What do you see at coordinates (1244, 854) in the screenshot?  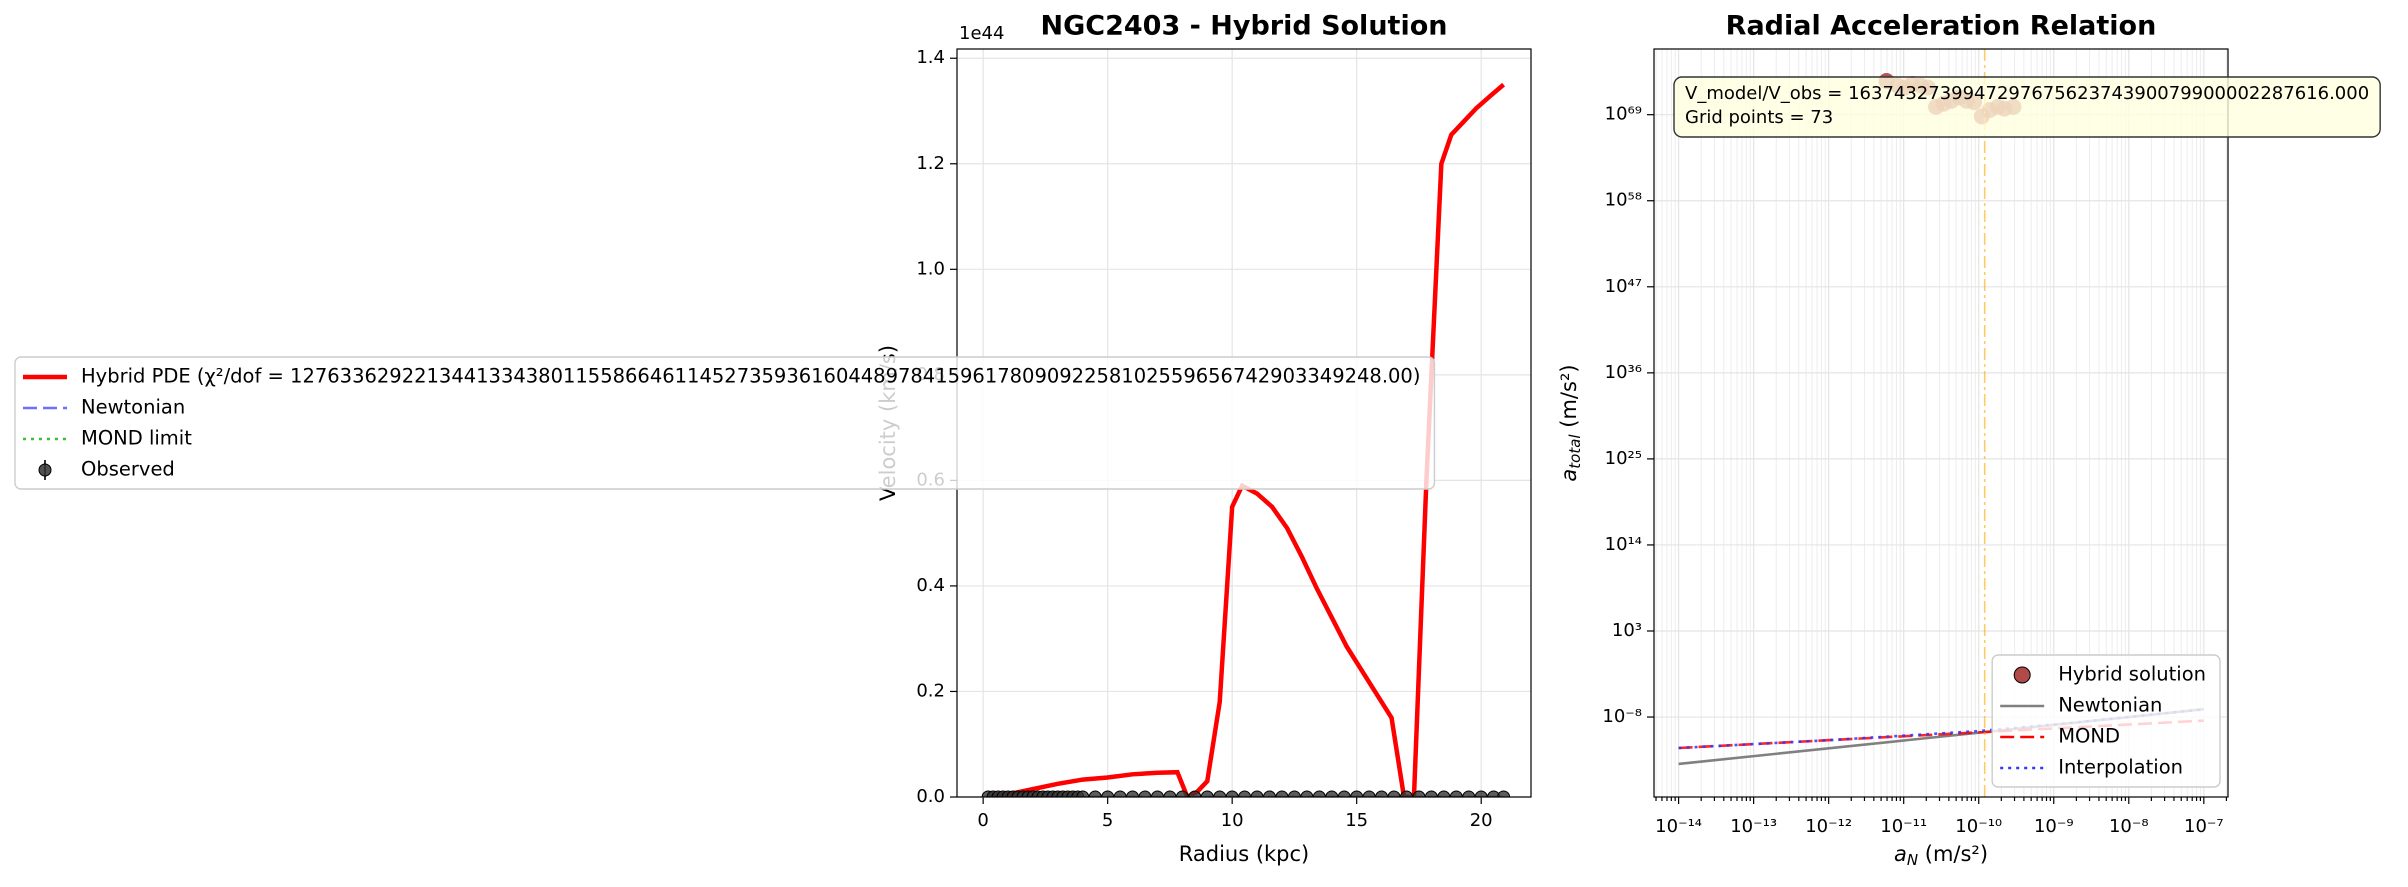 I see `x-label: Radius (kpc)` at bounding box center [1244, 854].